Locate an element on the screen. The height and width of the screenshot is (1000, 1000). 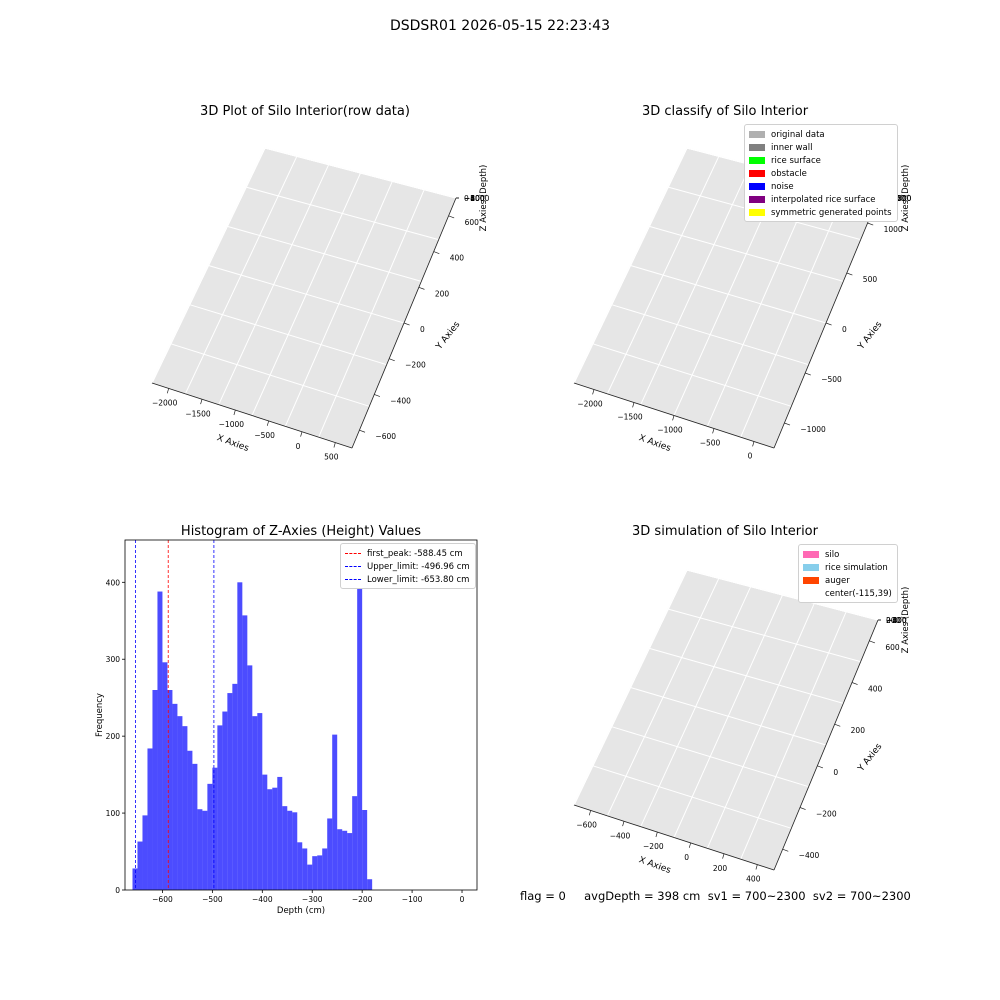
panel2-z-axis-label: Z Axies (Depth) is located at coordinates (906, 198).